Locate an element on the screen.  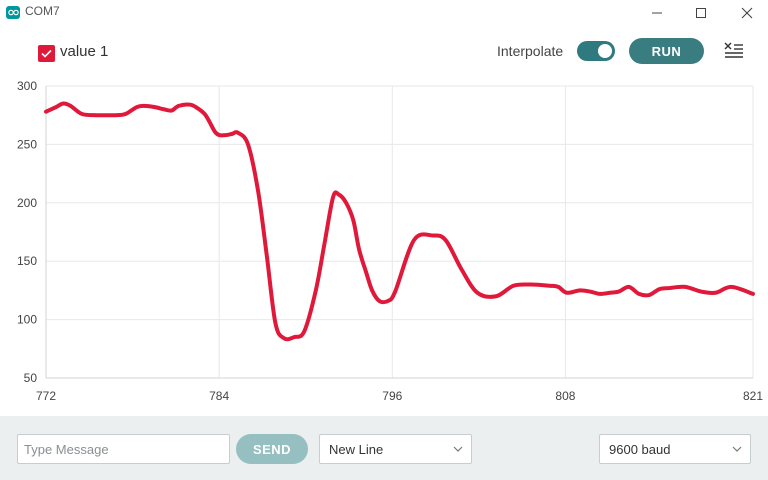
x-tick-label: 821 is located at coordinates (753, 396).